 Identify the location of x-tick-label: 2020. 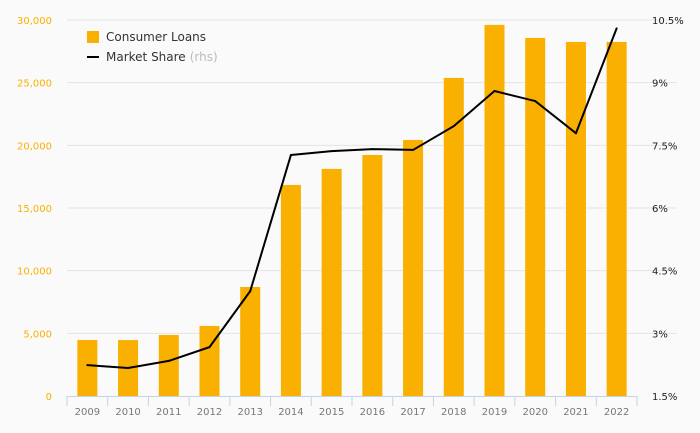
(534, 412).